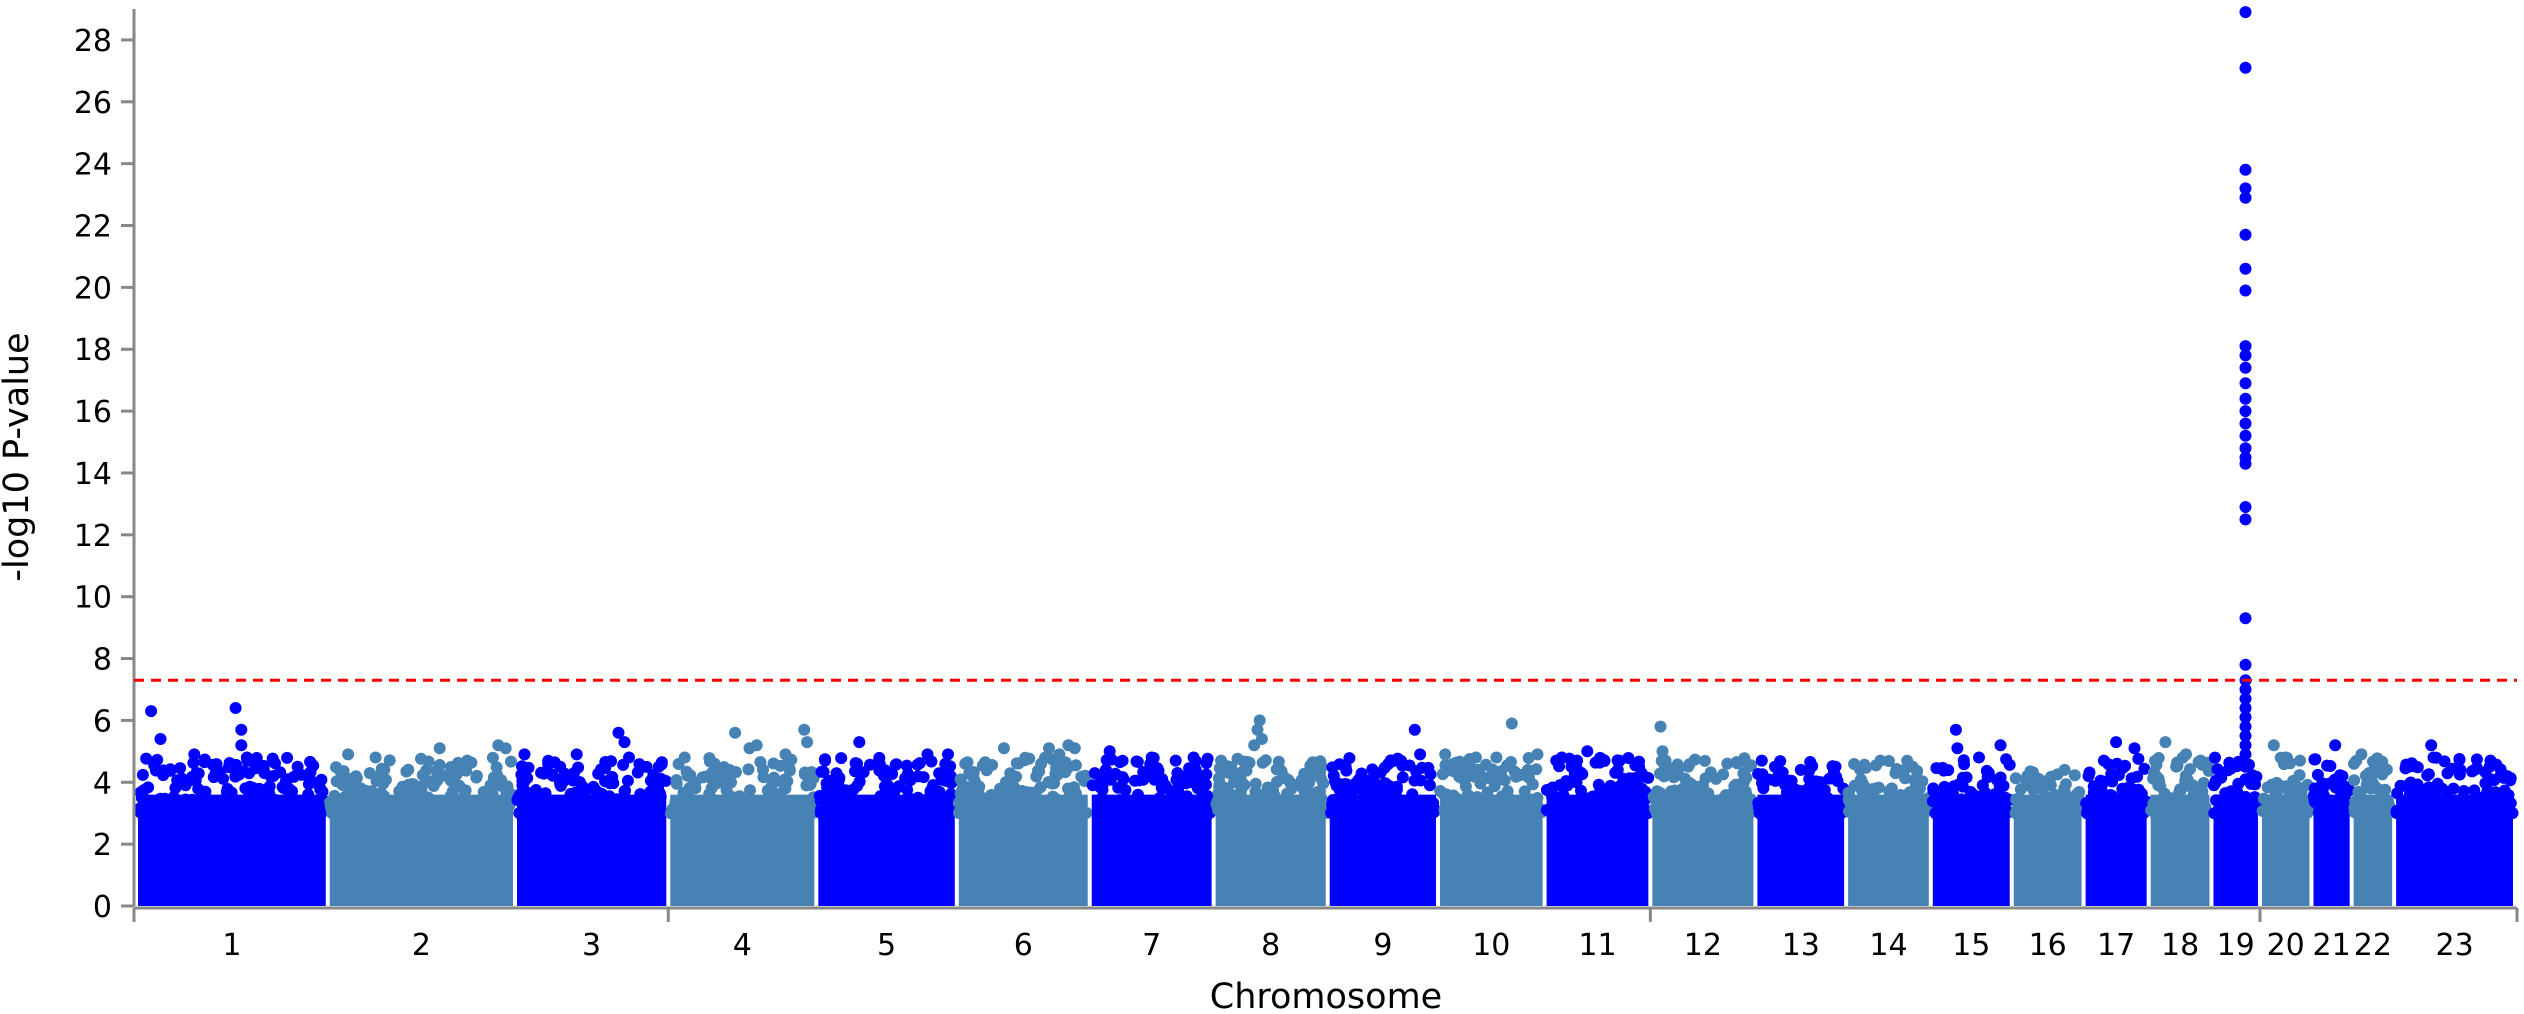  What do you see at coordinates (1597, 825) in the screenshot?
I see `chromosome-11-points` at bounding box center [1597, 825].